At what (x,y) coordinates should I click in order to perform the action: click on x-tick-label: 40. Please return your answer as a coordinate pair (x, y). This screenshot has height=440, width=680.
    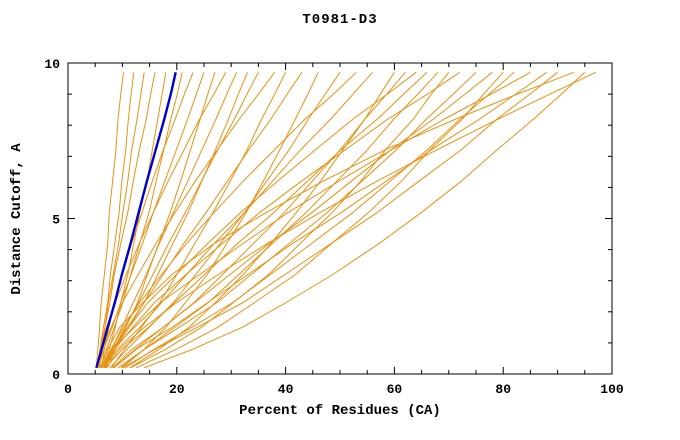
    Looking at the image, I should click on (286, 389).